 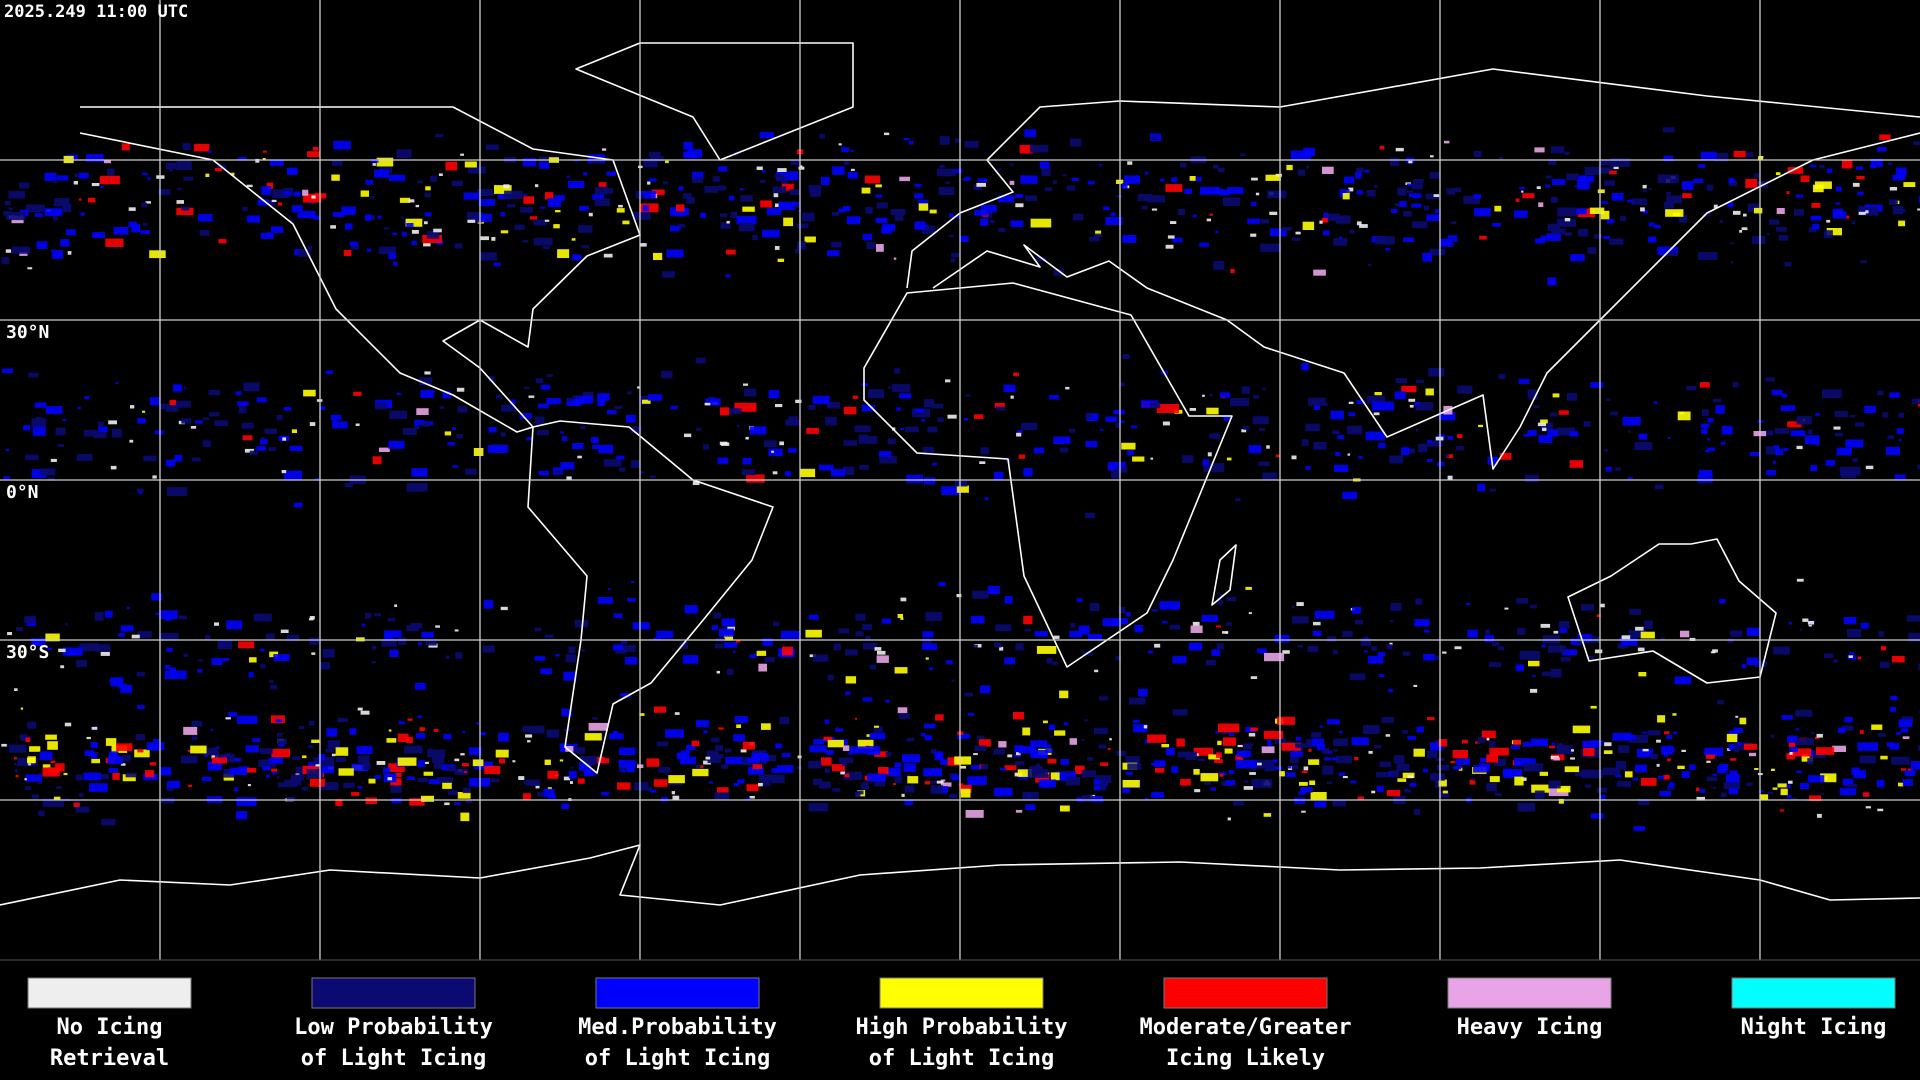 I want to click on legend-label: Heavy Icing, so click(x=1530, y=1027).